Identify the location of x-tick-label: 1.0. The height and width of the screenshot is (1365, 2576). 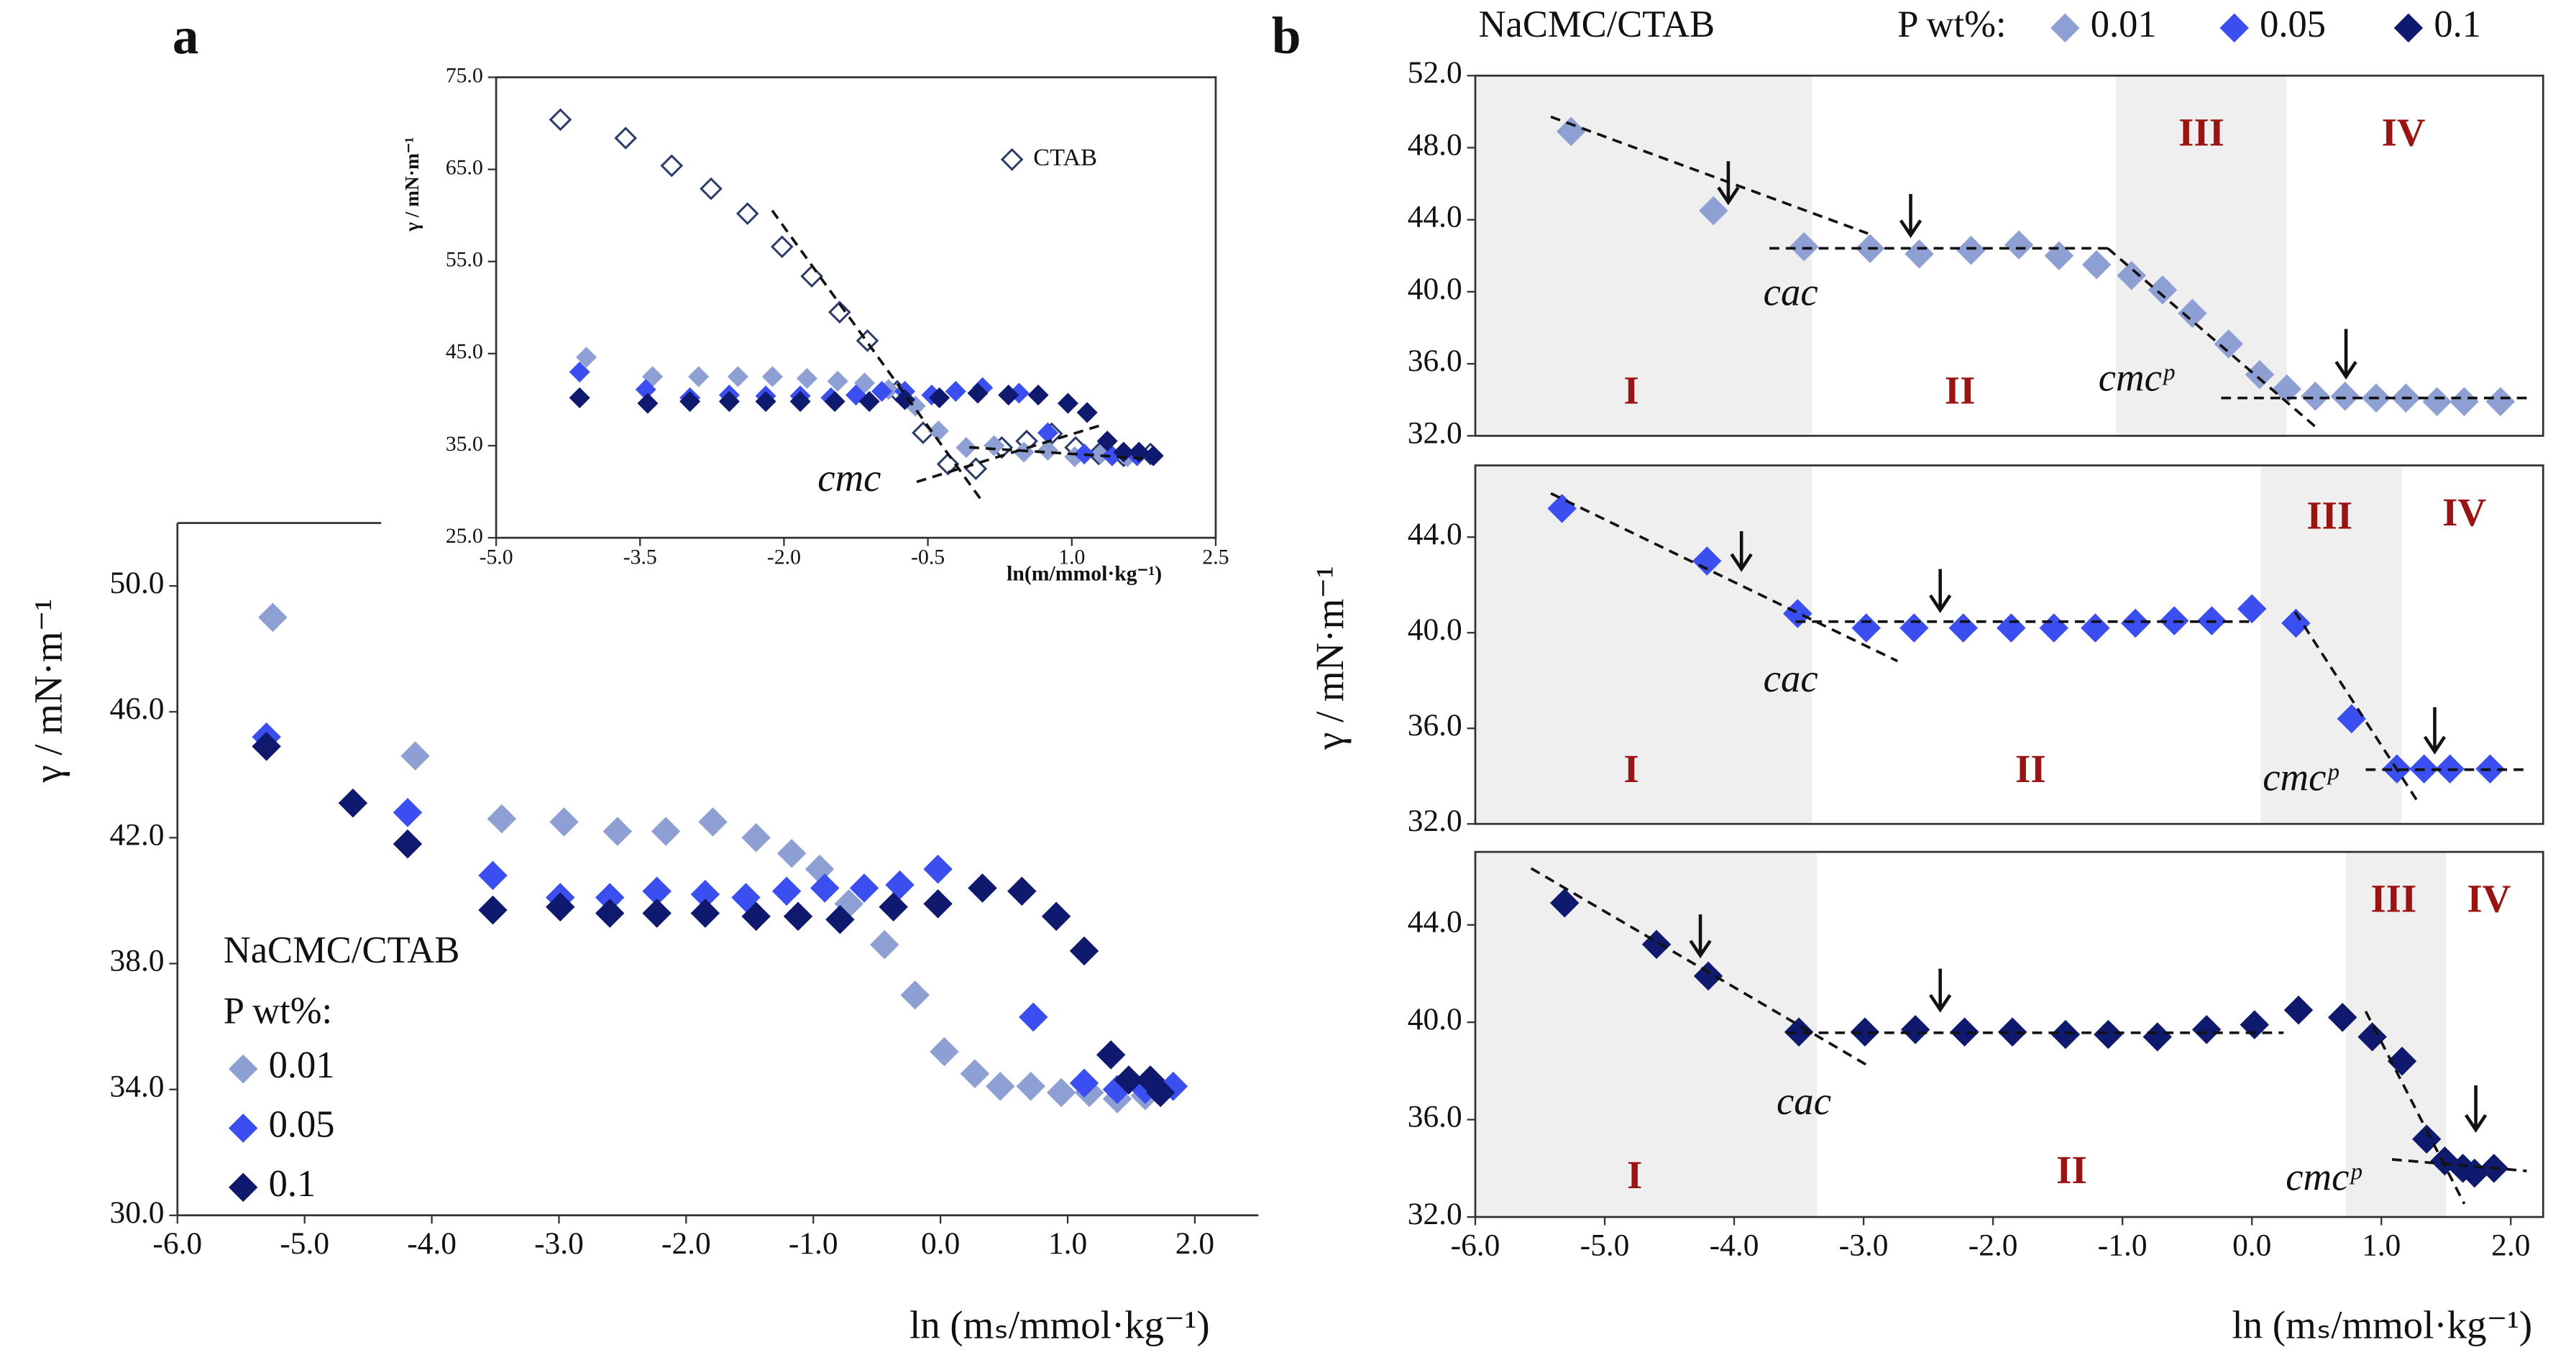
(2381, 1245).